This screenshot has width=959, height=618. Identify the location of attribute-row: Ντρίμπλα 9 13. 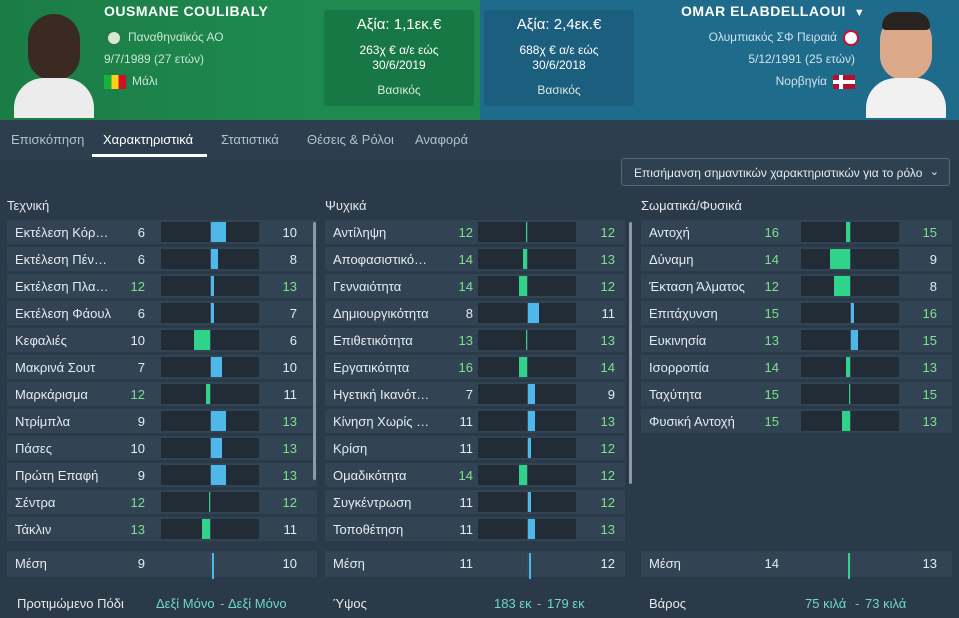
(162, 421).